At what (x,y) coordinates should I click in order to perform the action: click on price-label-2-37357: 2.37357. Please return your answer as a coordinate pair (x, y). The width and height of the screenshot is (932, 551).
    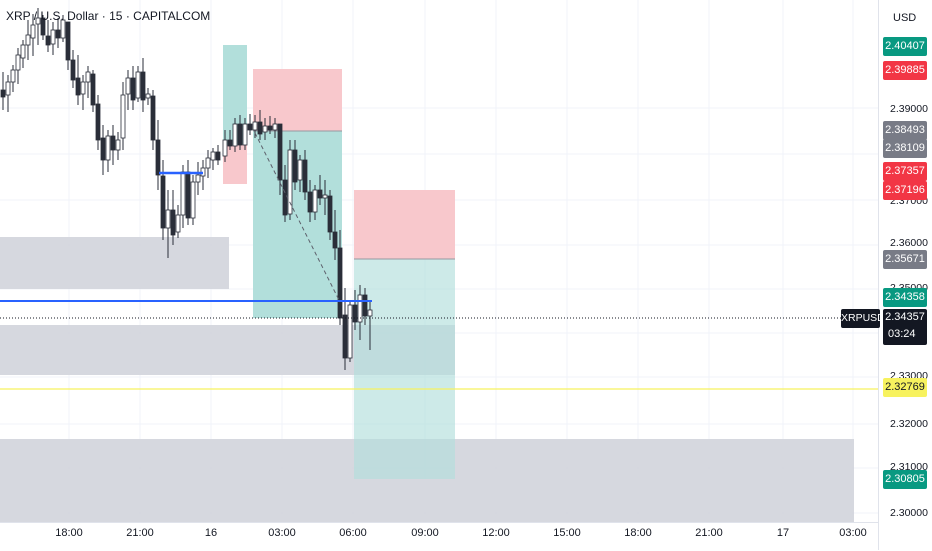
    Looking at the image, I should click on (905, 171).